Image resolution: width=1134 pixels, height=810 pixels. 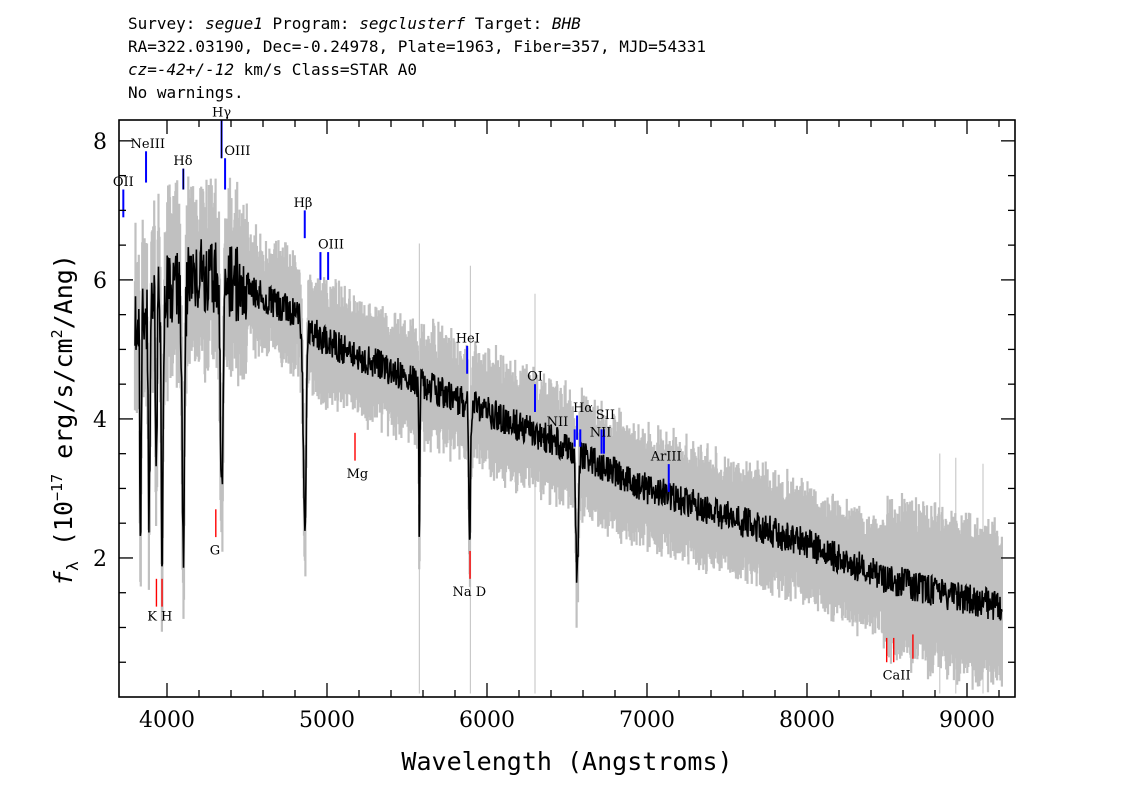 I want to click on line-label-sii: SII, so click(x=605, y=415).